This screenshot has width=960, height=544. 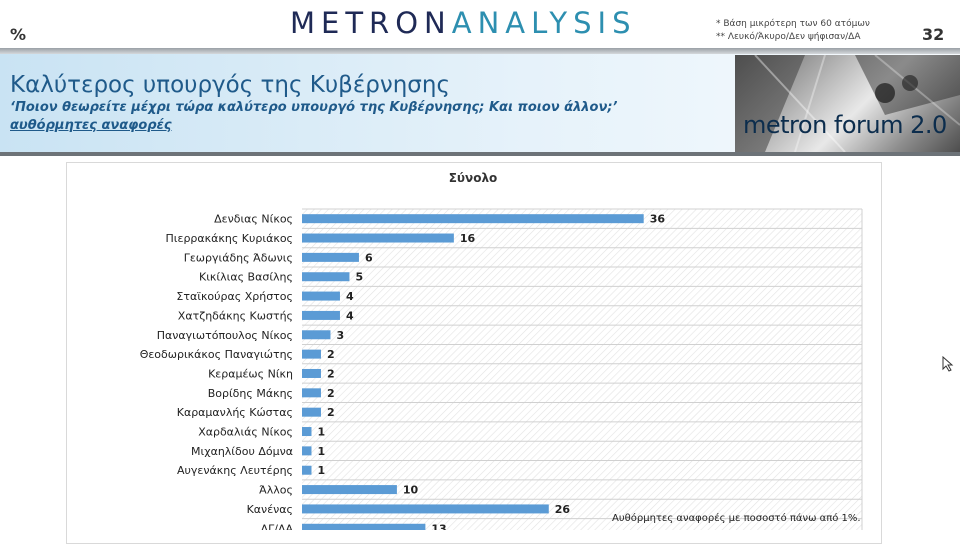 What do you see at coordinates (242, 451) in the screenshot?
I see `category-label: Μιχαηλίδου Δόμνα` at bounding box center [242, 451].